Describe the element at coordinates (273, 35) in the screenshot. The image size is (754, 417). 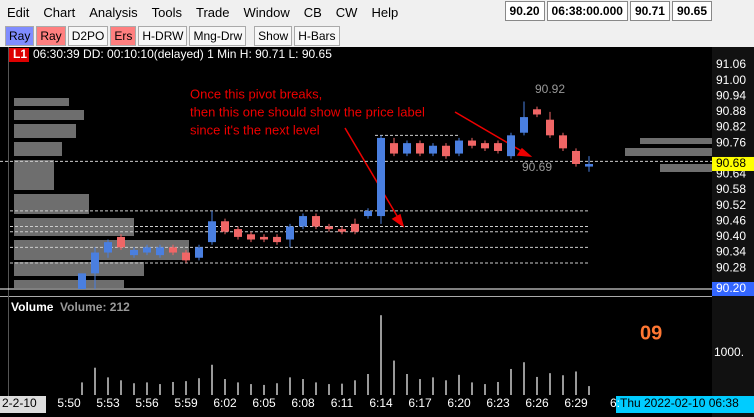
I see `toolbar-button: Show` at that location.